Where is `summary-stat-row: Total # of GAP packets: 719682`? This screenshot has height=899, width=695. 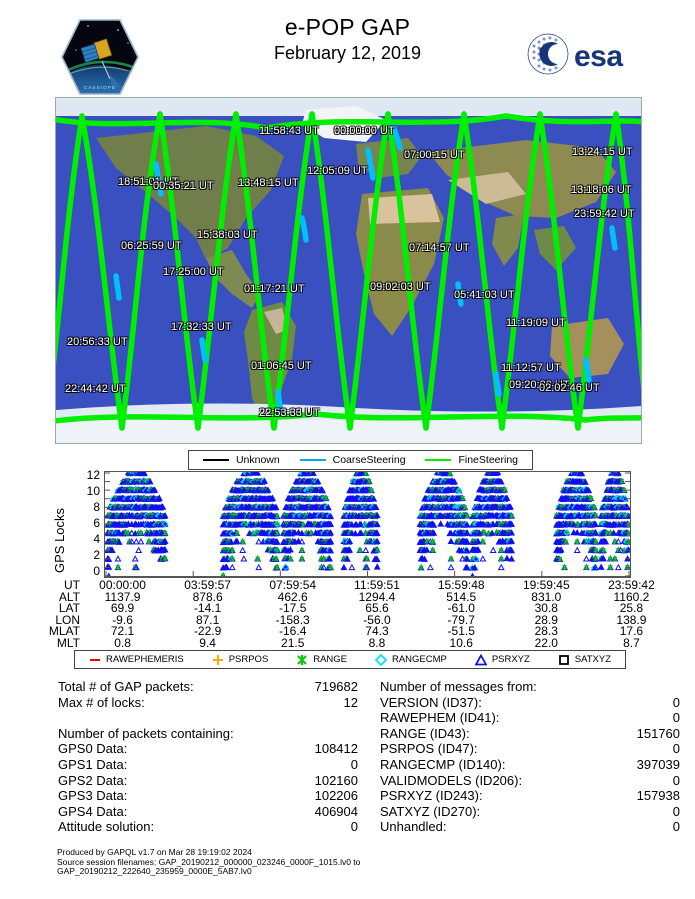 summary-stat-row: Total # of GAP packets: 719682 is located at coordinates (208, 687).